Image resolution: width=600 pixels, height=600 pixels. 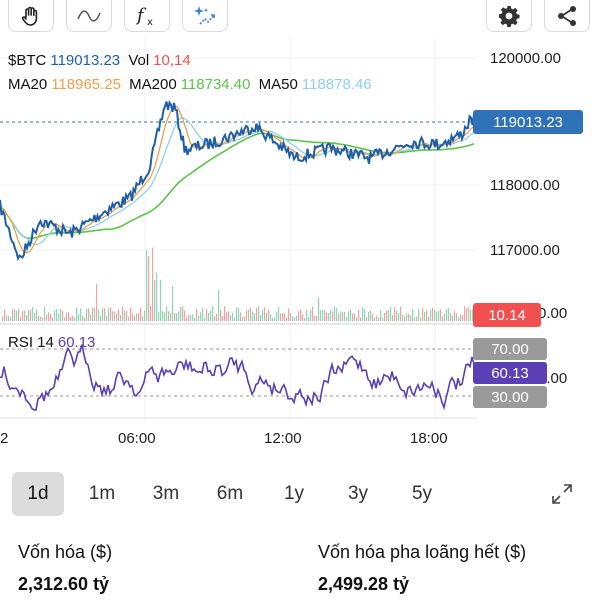 I want to click on range-1m-button: 1m, so click(x=102, y=493).